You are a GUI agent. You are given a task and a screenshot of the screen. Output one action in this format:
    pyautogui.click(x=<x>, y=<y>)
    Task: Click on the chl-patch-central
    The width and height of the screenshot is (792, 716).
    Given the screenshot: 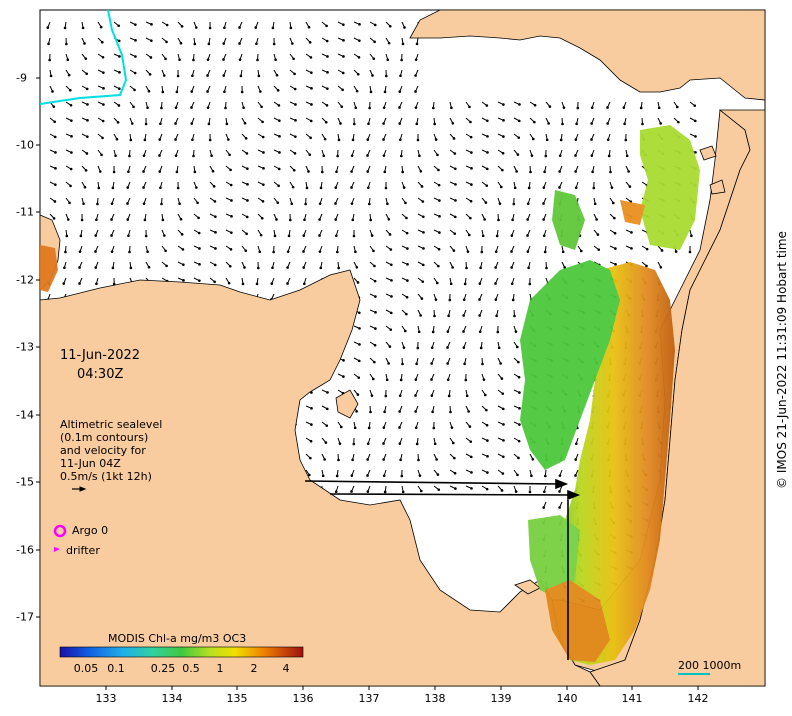 What is the action you would take?
    pyautogui.click(x=570, y=365)
    